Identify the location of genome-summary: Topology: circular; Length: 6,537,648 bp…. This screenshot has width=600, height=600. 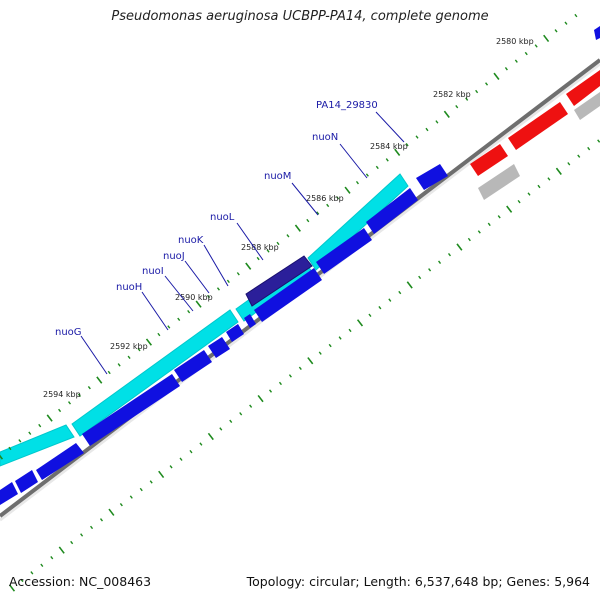
(418, 581).